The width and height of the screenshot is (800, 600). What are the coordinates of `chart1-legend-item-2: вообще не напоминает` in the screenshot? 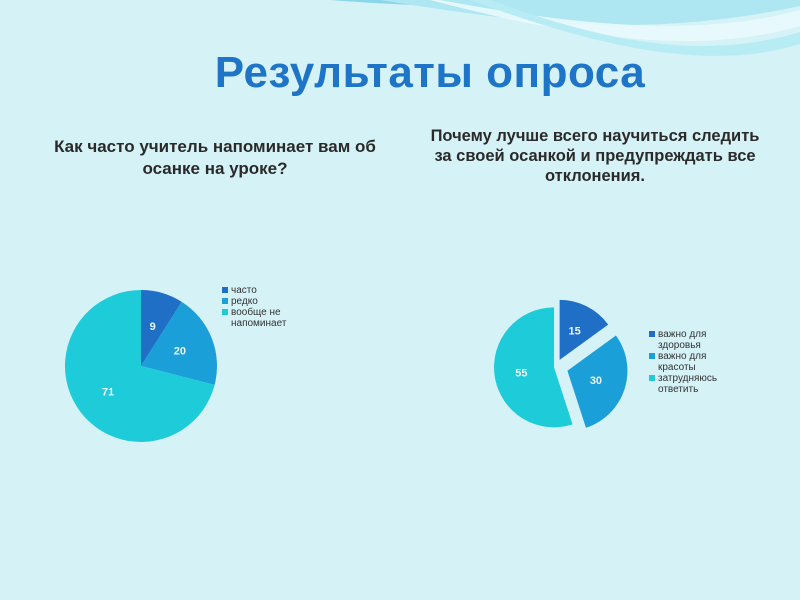 It's located at (267, 318).